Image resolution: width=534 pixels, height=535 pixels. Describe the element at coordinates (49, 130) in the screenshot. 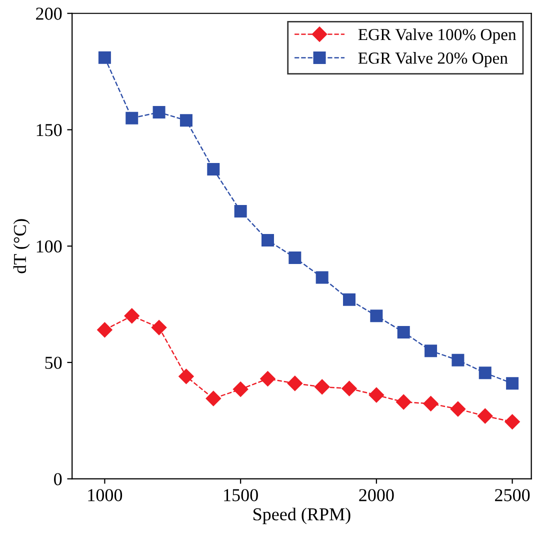

I see `y-tick-label: 150` at that location.